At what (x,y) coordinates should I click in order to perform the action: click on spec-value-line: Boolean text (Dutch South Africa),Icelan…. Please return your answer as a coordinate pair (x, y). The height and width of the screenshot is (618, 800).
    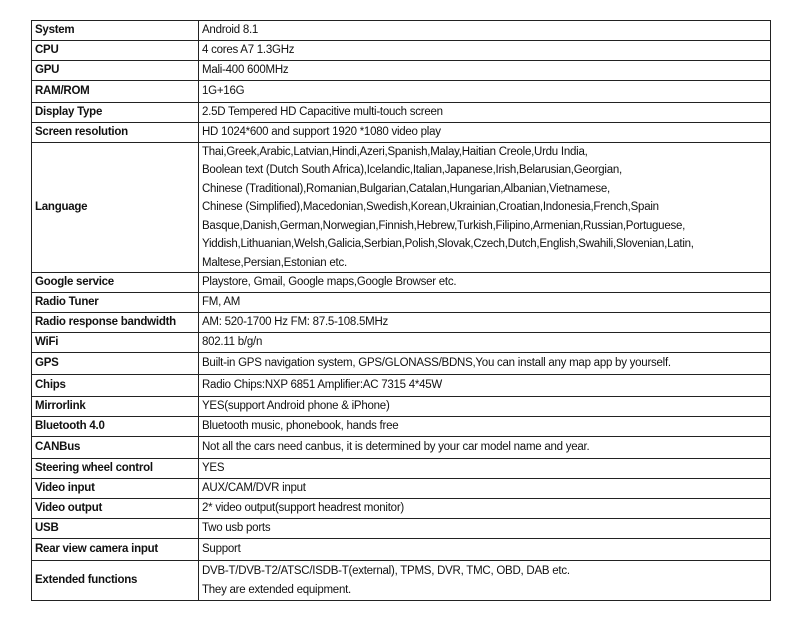
    Looking at the image, I should click on (412, 170).